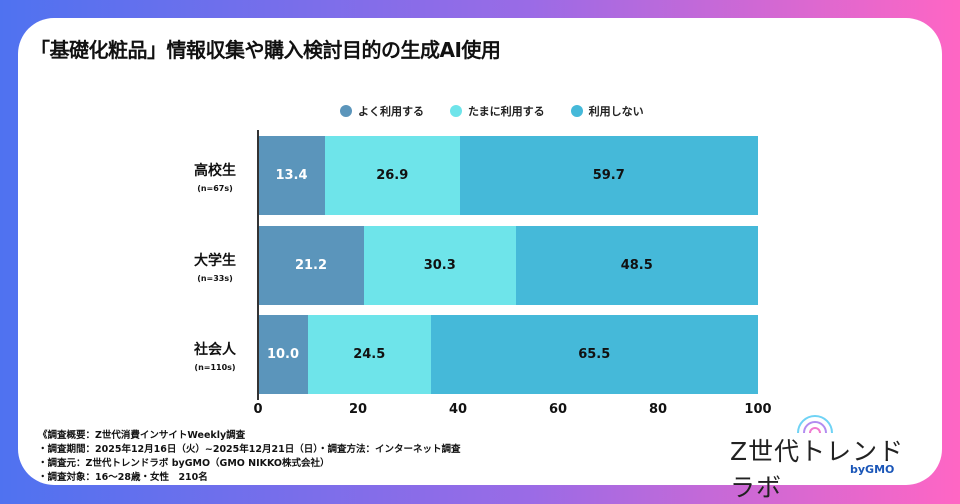  What do you see at coordinates (358, 409) in the screenshot?
I see `x-tick-label: 20` at bounding box center [358, 409].